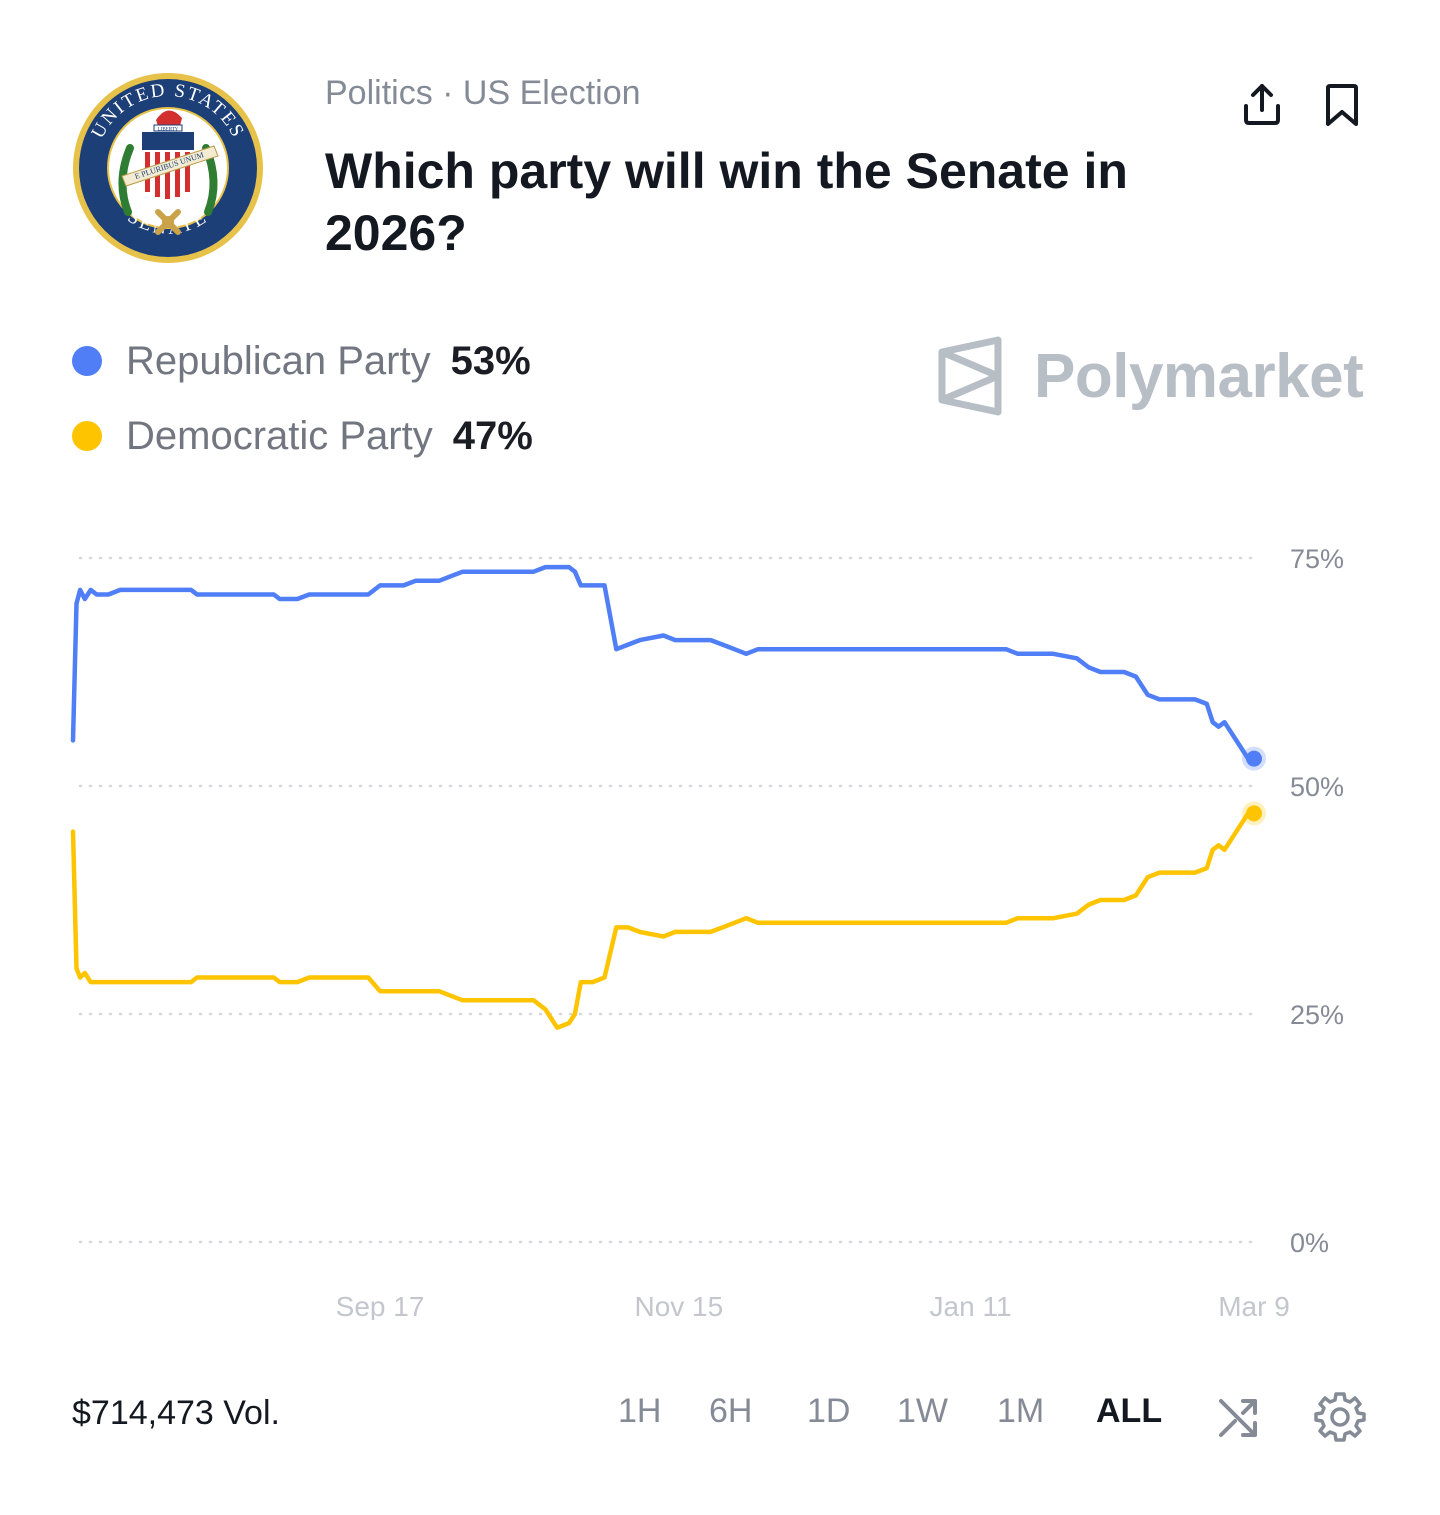 The height and width of the screenshot is (1515, 1440). What do you see at coordinates (87, 361) in the screenshot?
I see `republican-dot-icon` at bounding box center [87, 361].